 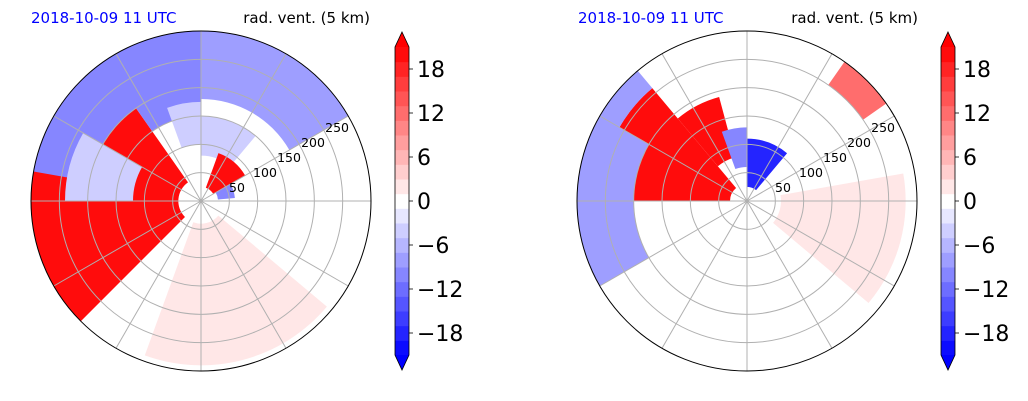 I want to click on colorbar-tick-label: 6, so click(x=970, y=158).